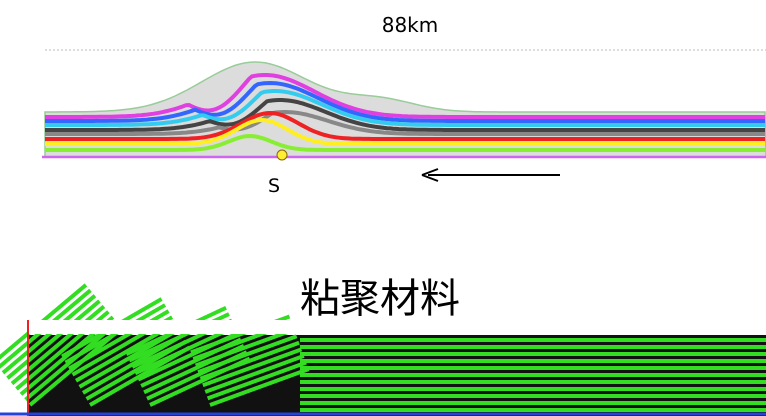  Describe the element at coordinates (397, 327) in the screenshot. I see `white-cover` at that location.